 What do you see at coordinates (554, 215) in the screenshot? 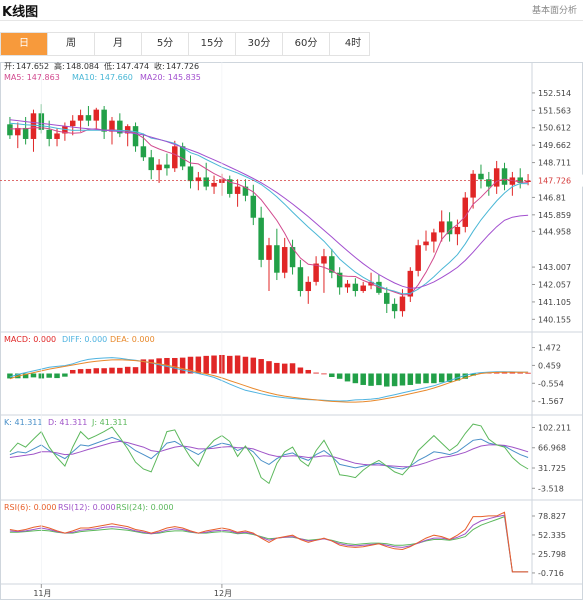
I see `y-tick-label: 145.859` at bounding box center [554, 215].